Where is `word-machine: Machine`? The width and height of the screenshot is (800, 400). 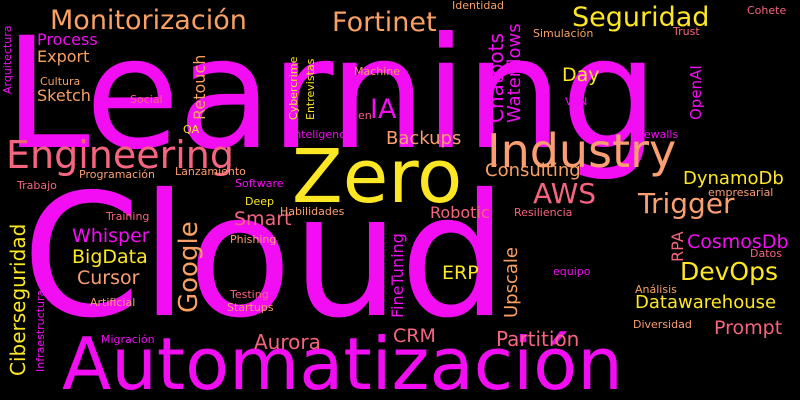
word-machine: Machine is located at coordinates (377, 71).